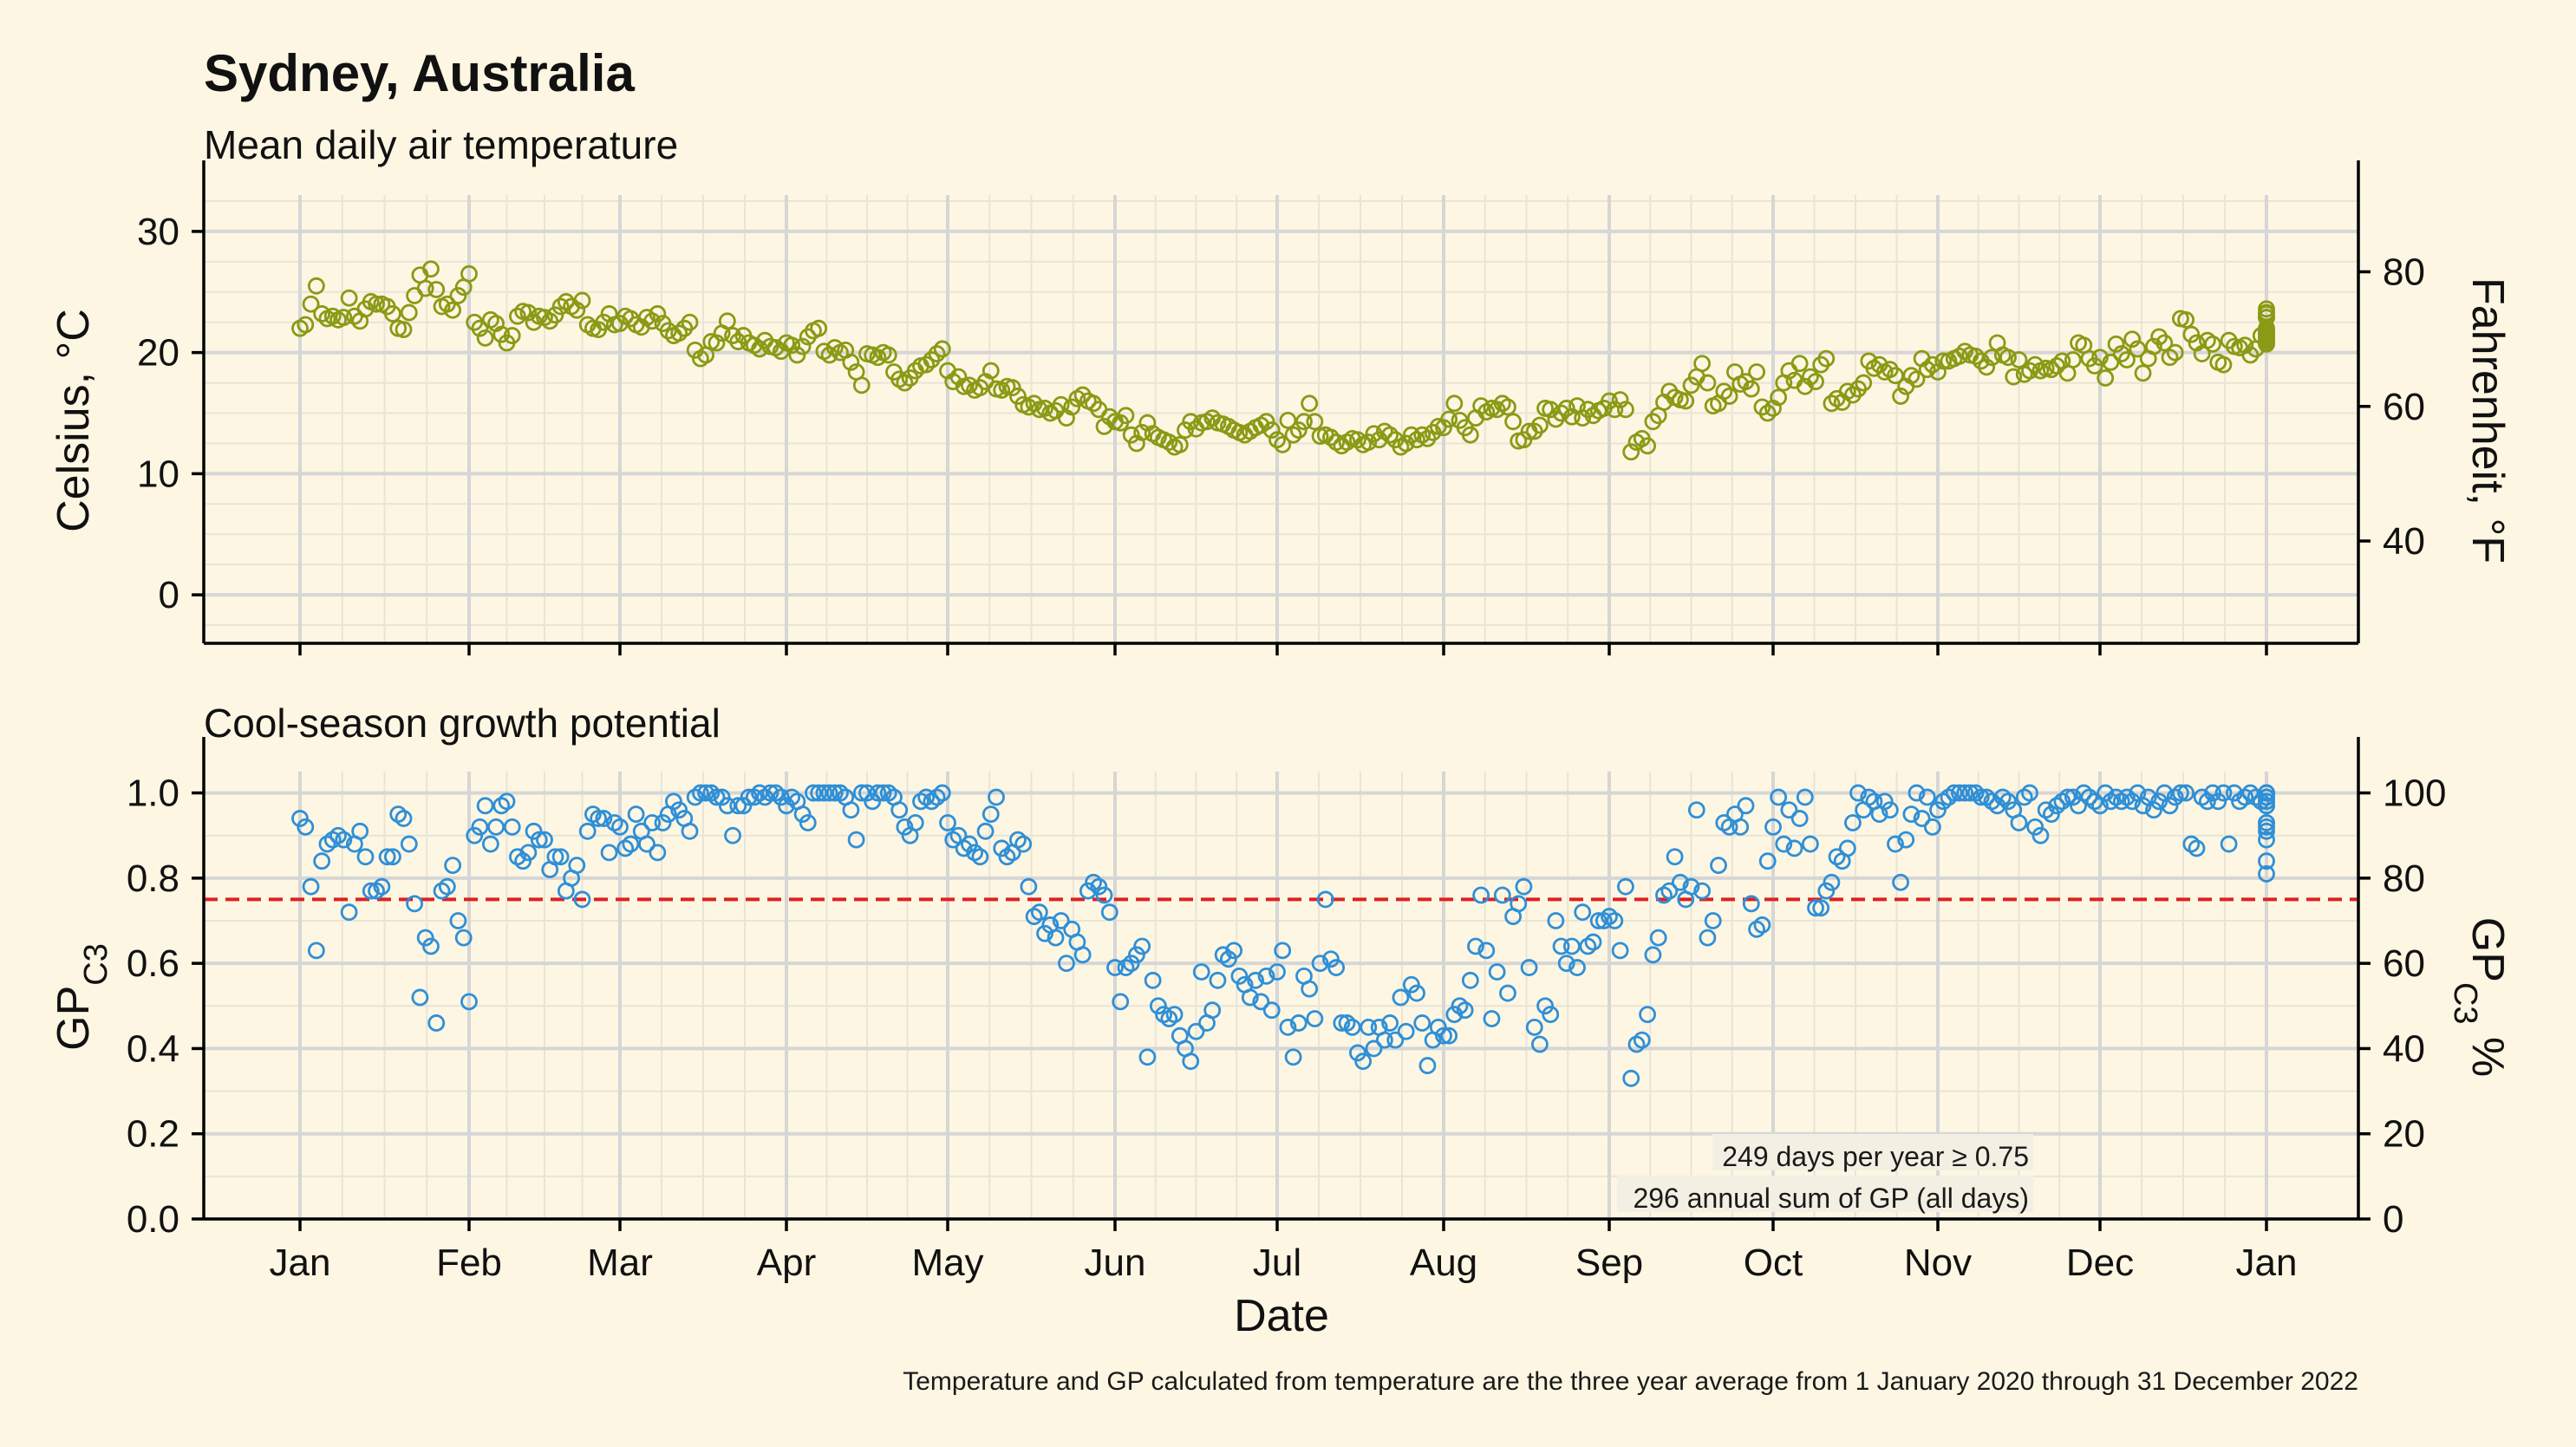 The width and height of the screenshot is (2576, 1447). Describe the element at coordinates (2404, 1048) in the screenshot. I see `y2-tick-label: 40` at that location.